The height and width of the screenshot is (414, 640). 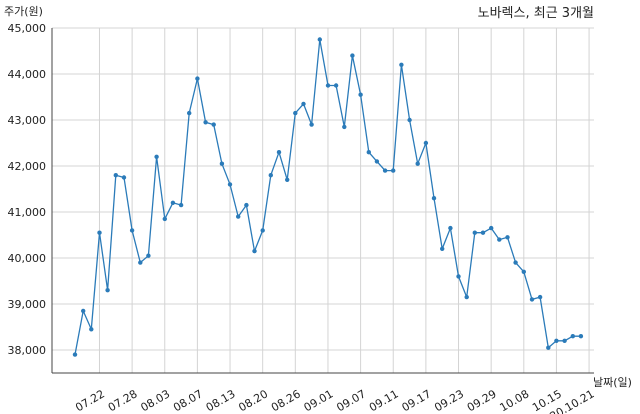 I want to click on x-tick-label: 09.17, so click(x=417, y=400).